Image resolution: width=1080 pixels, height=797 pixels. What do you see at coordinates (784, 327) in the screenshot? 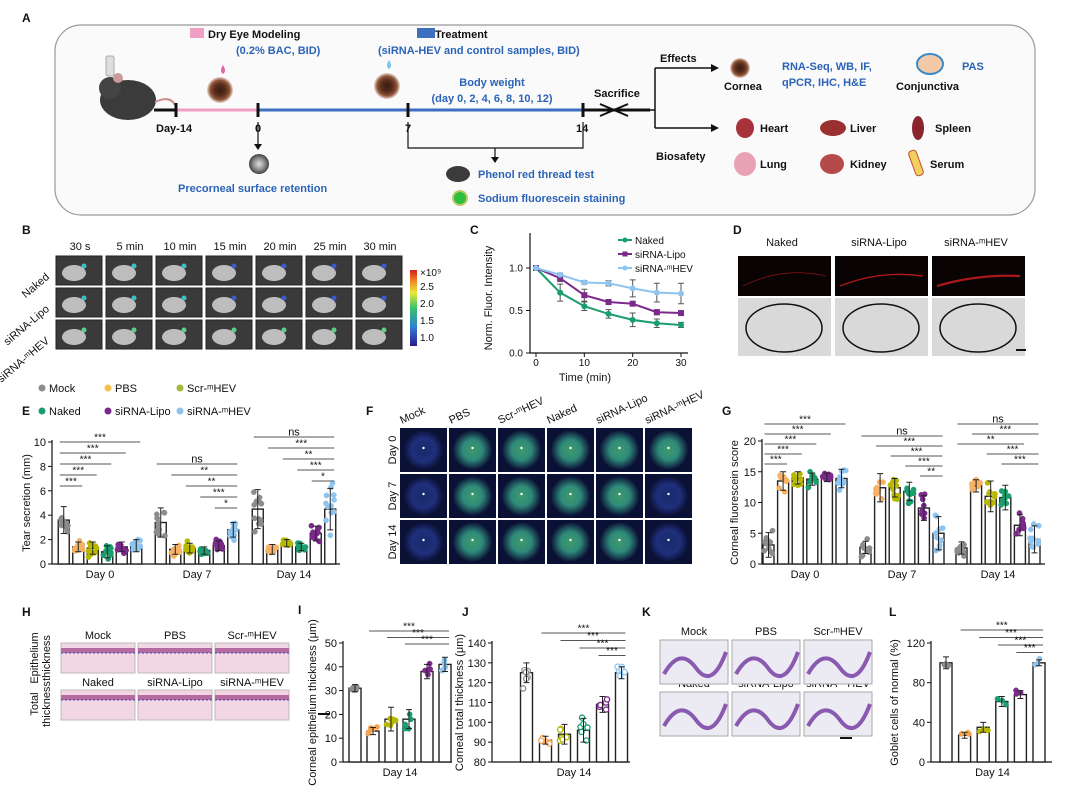
I see `cornea-overview-image` at bounding box center [784, 327].